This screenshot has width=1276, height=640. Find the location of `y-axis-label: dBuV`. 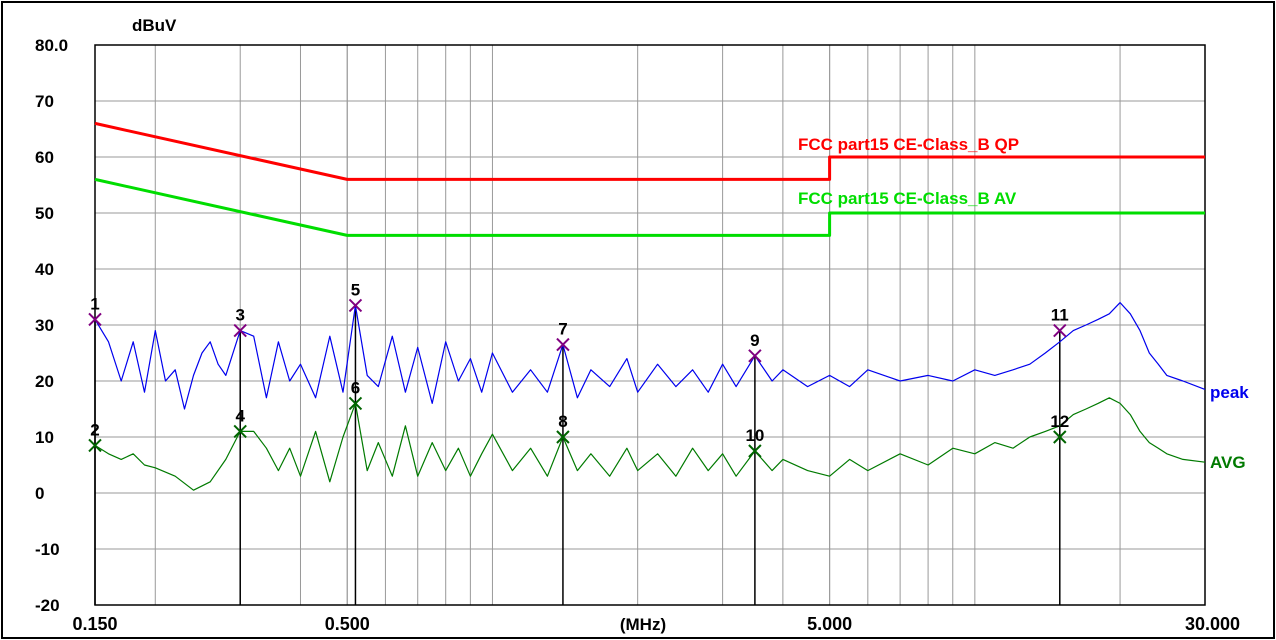

y-axis-label: dBuV is located at coordinates (154, 25).